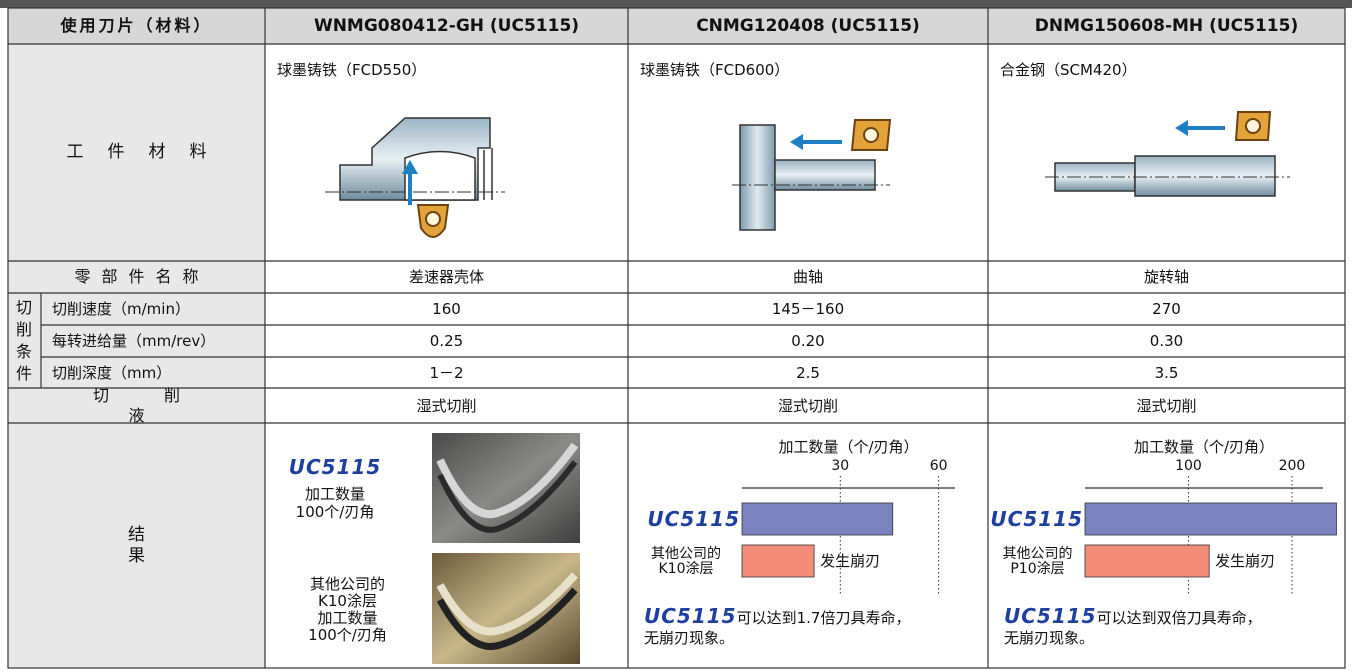  Describe the element at coordinates (347, 609) in the screenshot. I see `photo-caption: 其他公司的 K10涂层 加工数量 100个/刃角` at that location.